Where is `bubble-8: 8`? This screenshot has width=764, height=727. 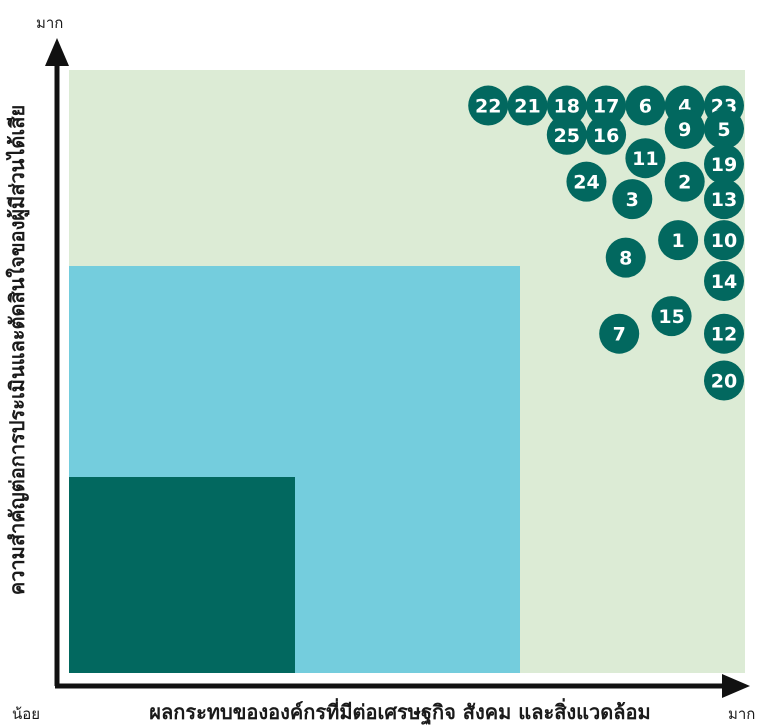
bubble-8: 8 is located at coordinates (625, 257).